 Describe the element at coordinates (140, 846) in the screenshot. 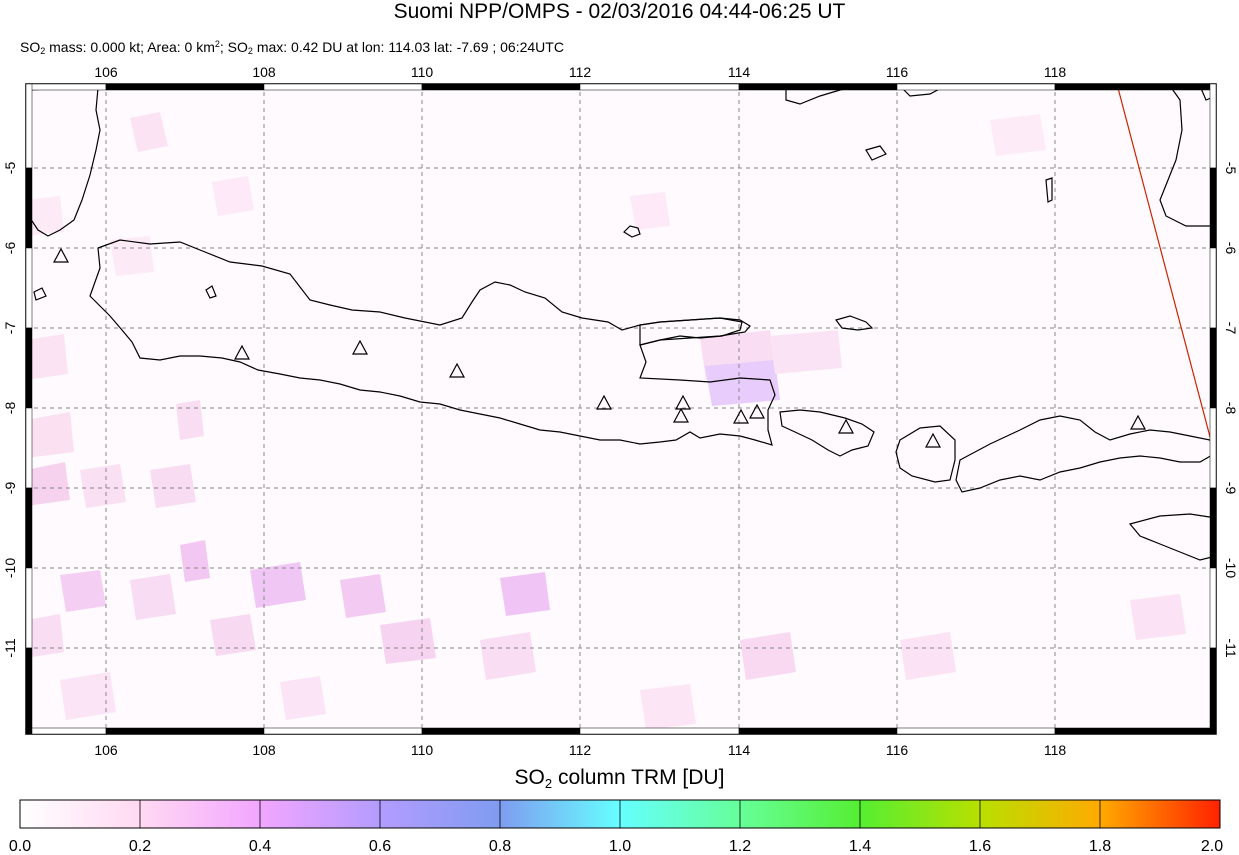

I see `colorbar-label: 0.2` at that location.